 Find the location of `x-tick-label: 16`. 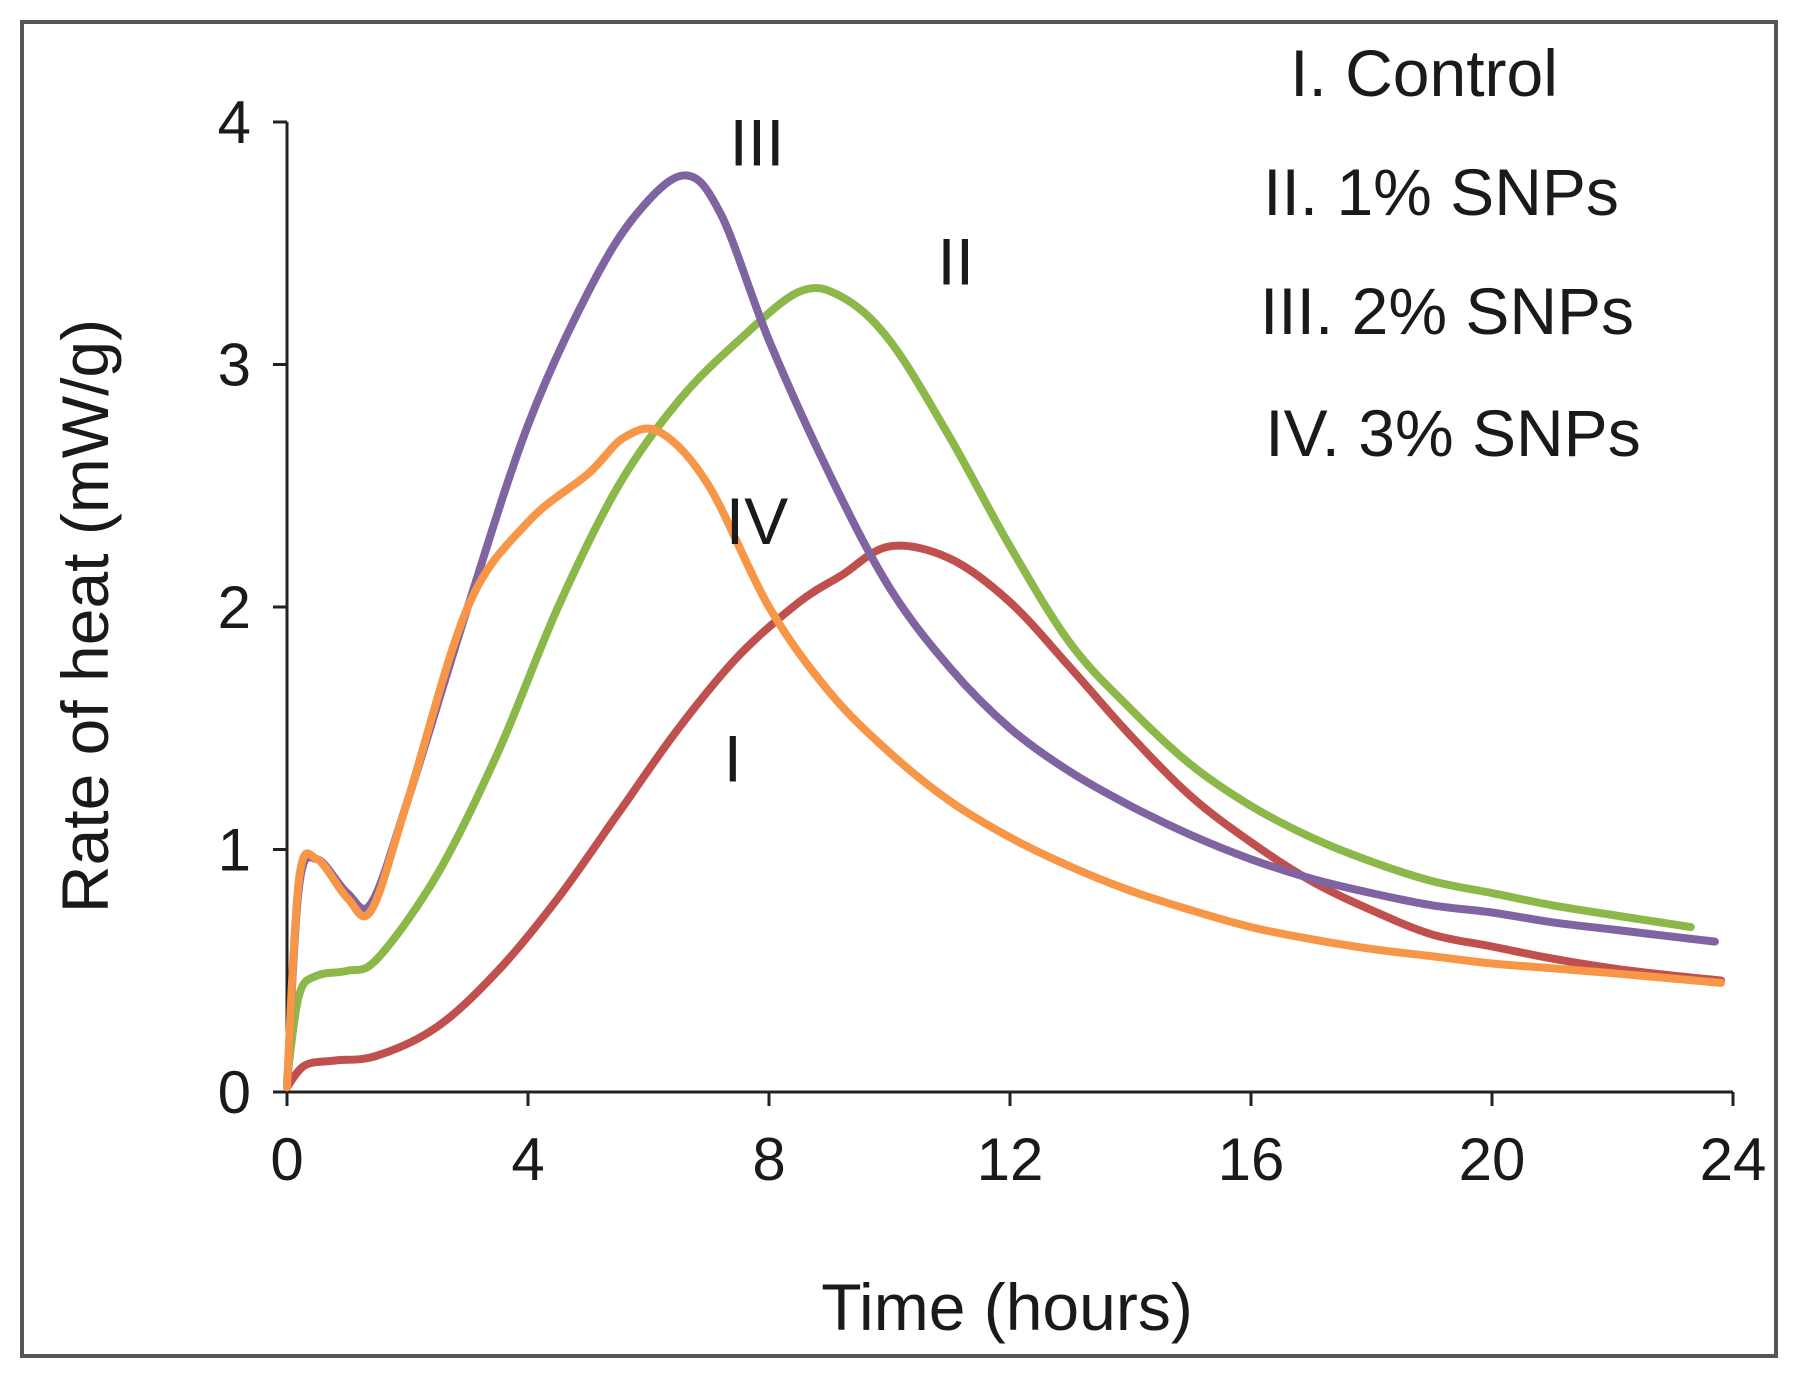

x-tick-label: 16 is located at coordinates (1251, 1159).